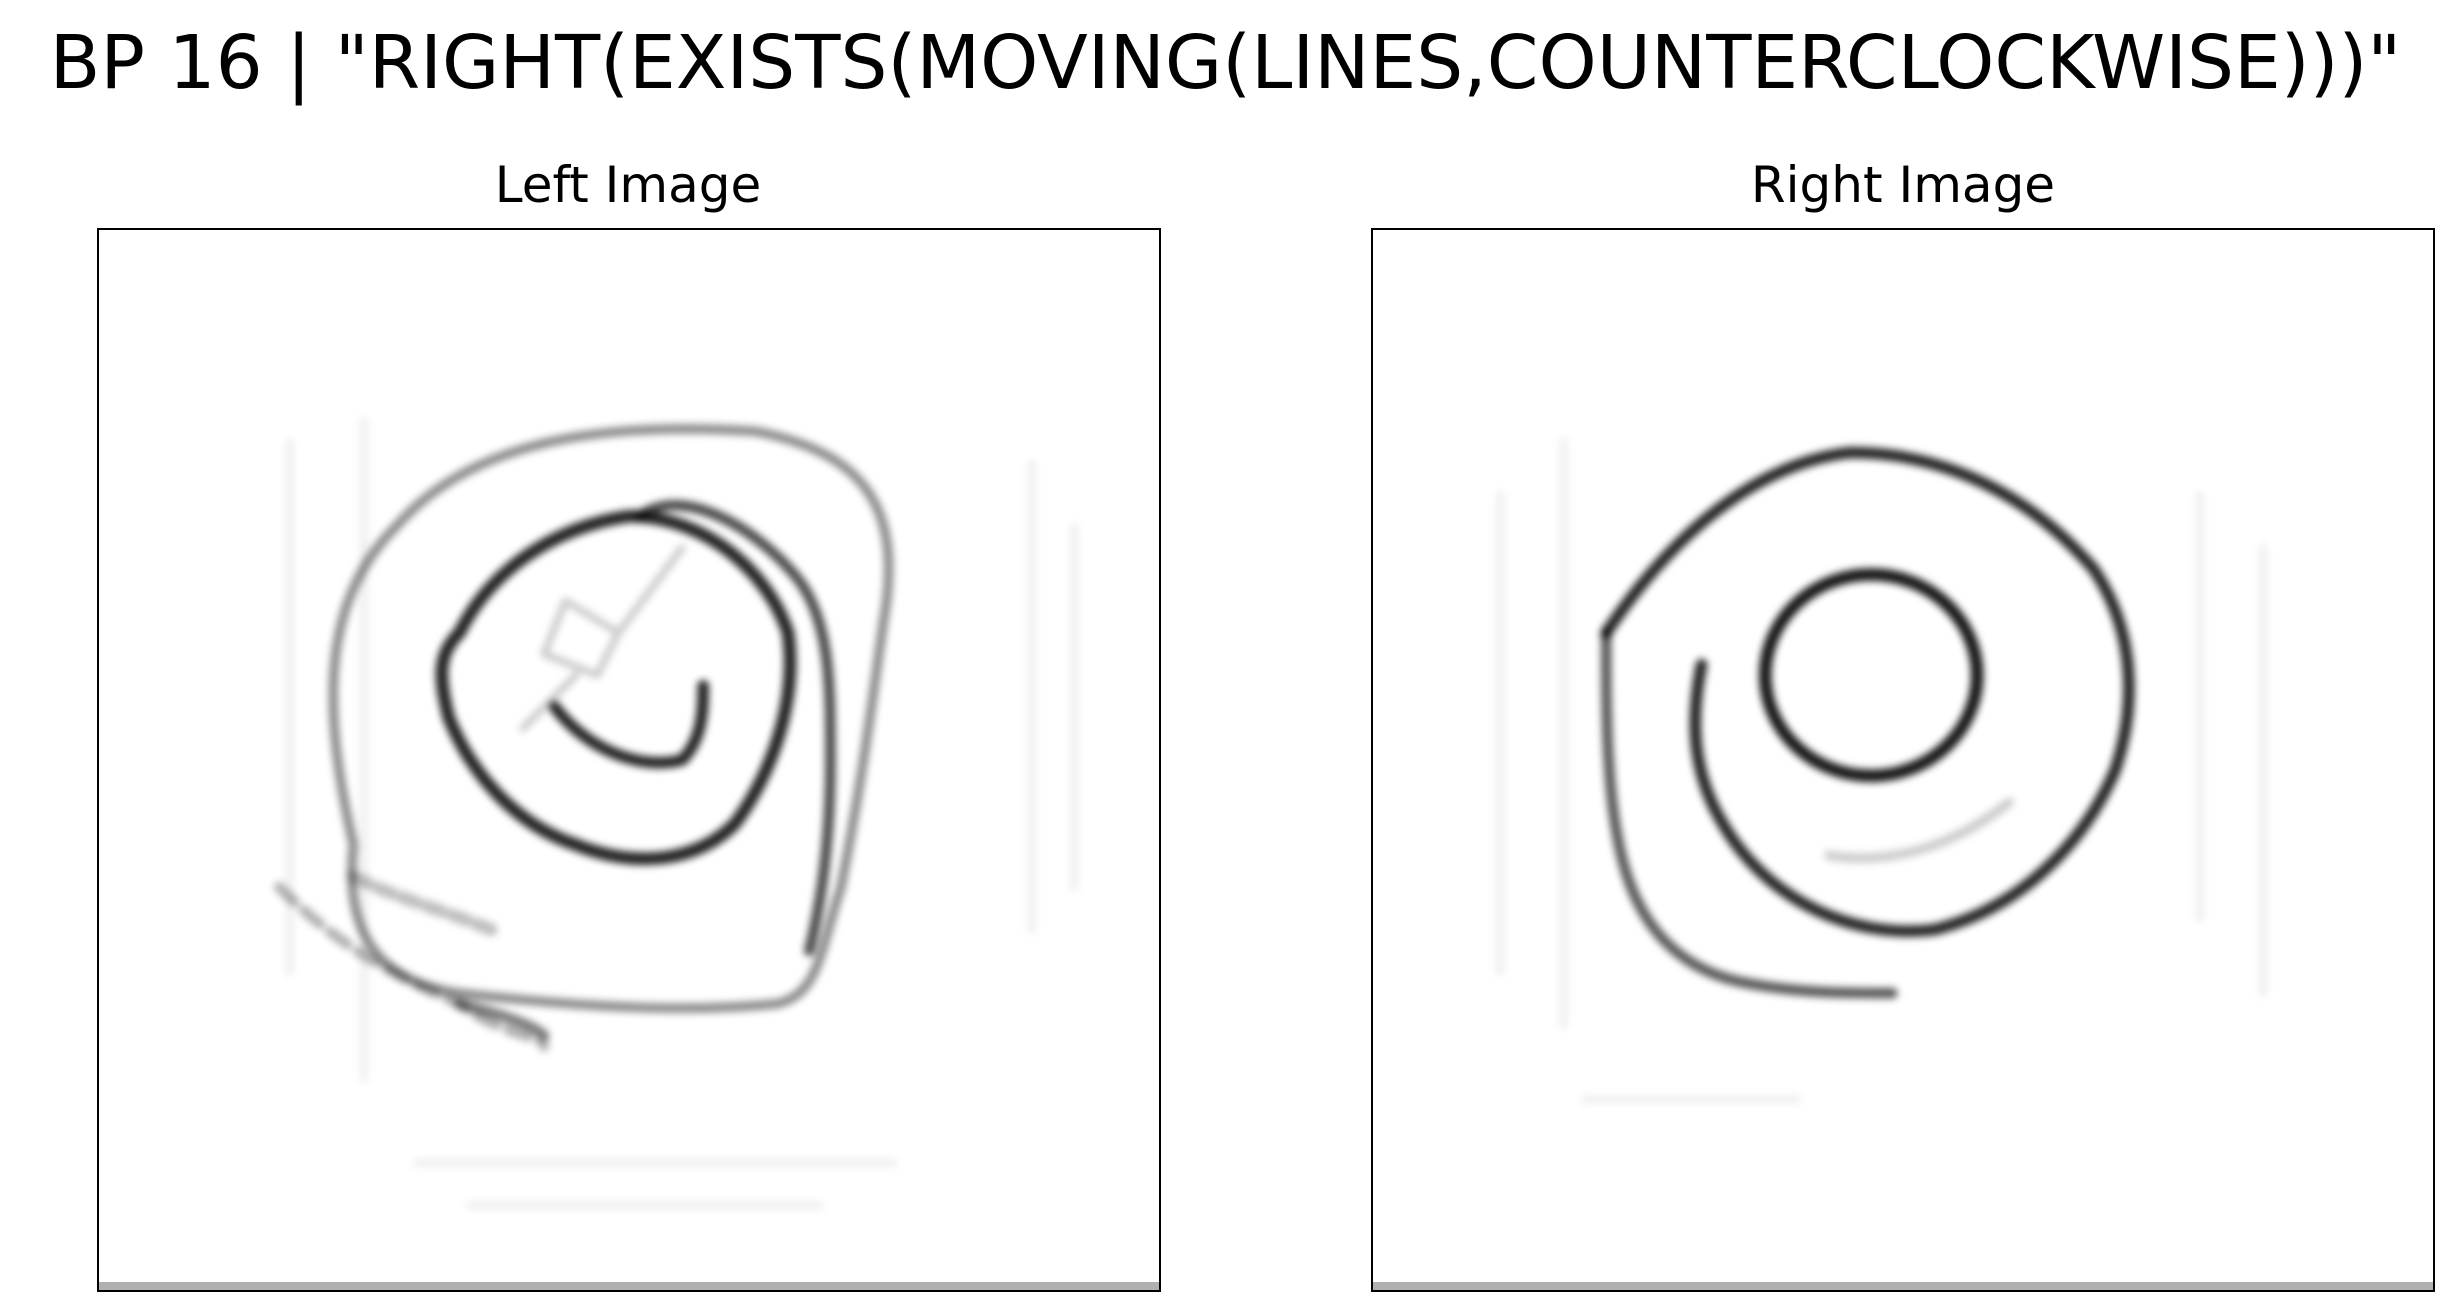  Describe the element at coordinates (1903, 1286) in the screenshot. I see `right-bottom-strip` at that location.